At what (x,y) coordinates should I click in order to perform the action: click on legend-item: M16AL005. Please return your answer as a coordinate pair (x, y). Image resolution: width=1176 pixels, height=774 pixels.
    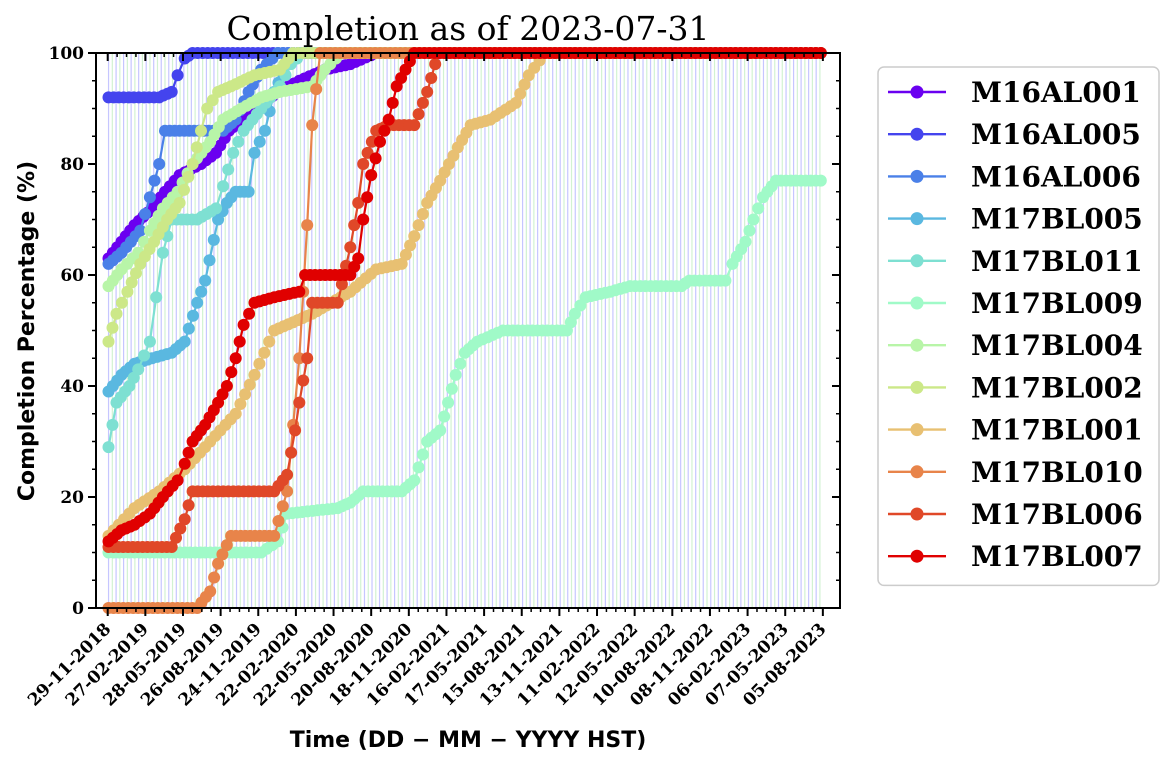
    Looking at the image, I should click on (1014, 134).